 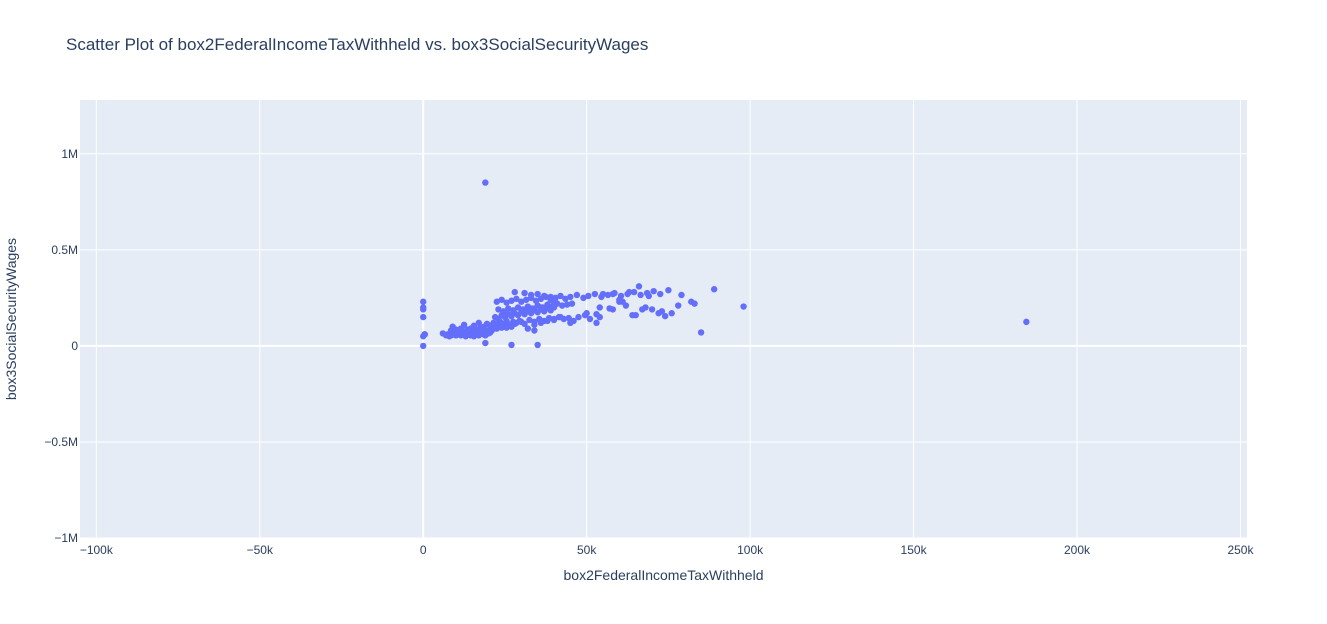 What do you see at coordinates (1077, 550) in the screenshot?
I see `x-tick-label: 200k` at bounding box center [1077, 550].